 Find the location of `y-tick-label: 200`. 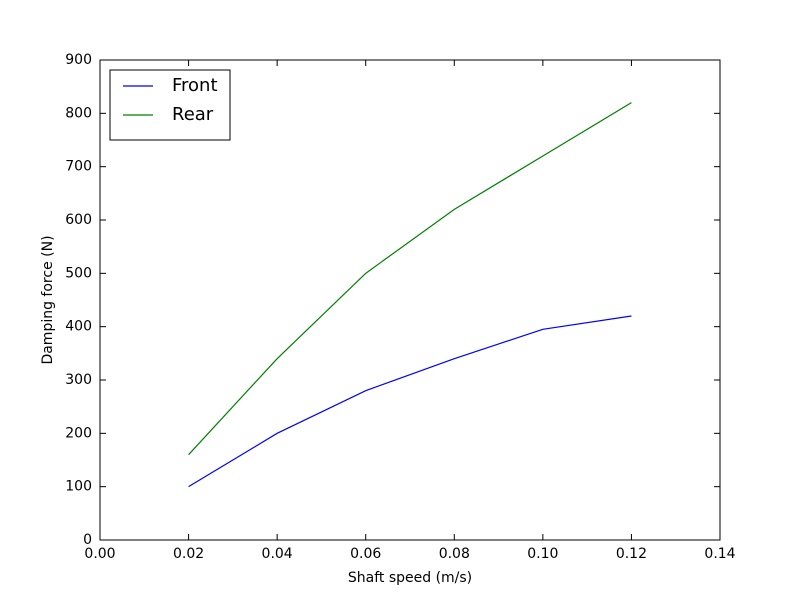

y-tick-label: 200 is located at coordinates (78, 433).